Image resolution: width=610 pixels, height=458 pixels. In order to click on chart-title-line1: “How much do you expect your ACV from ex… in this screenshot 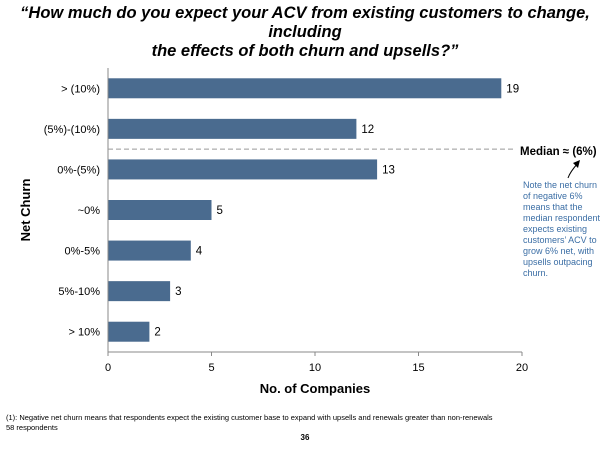, I will do `click(305, 22)`.